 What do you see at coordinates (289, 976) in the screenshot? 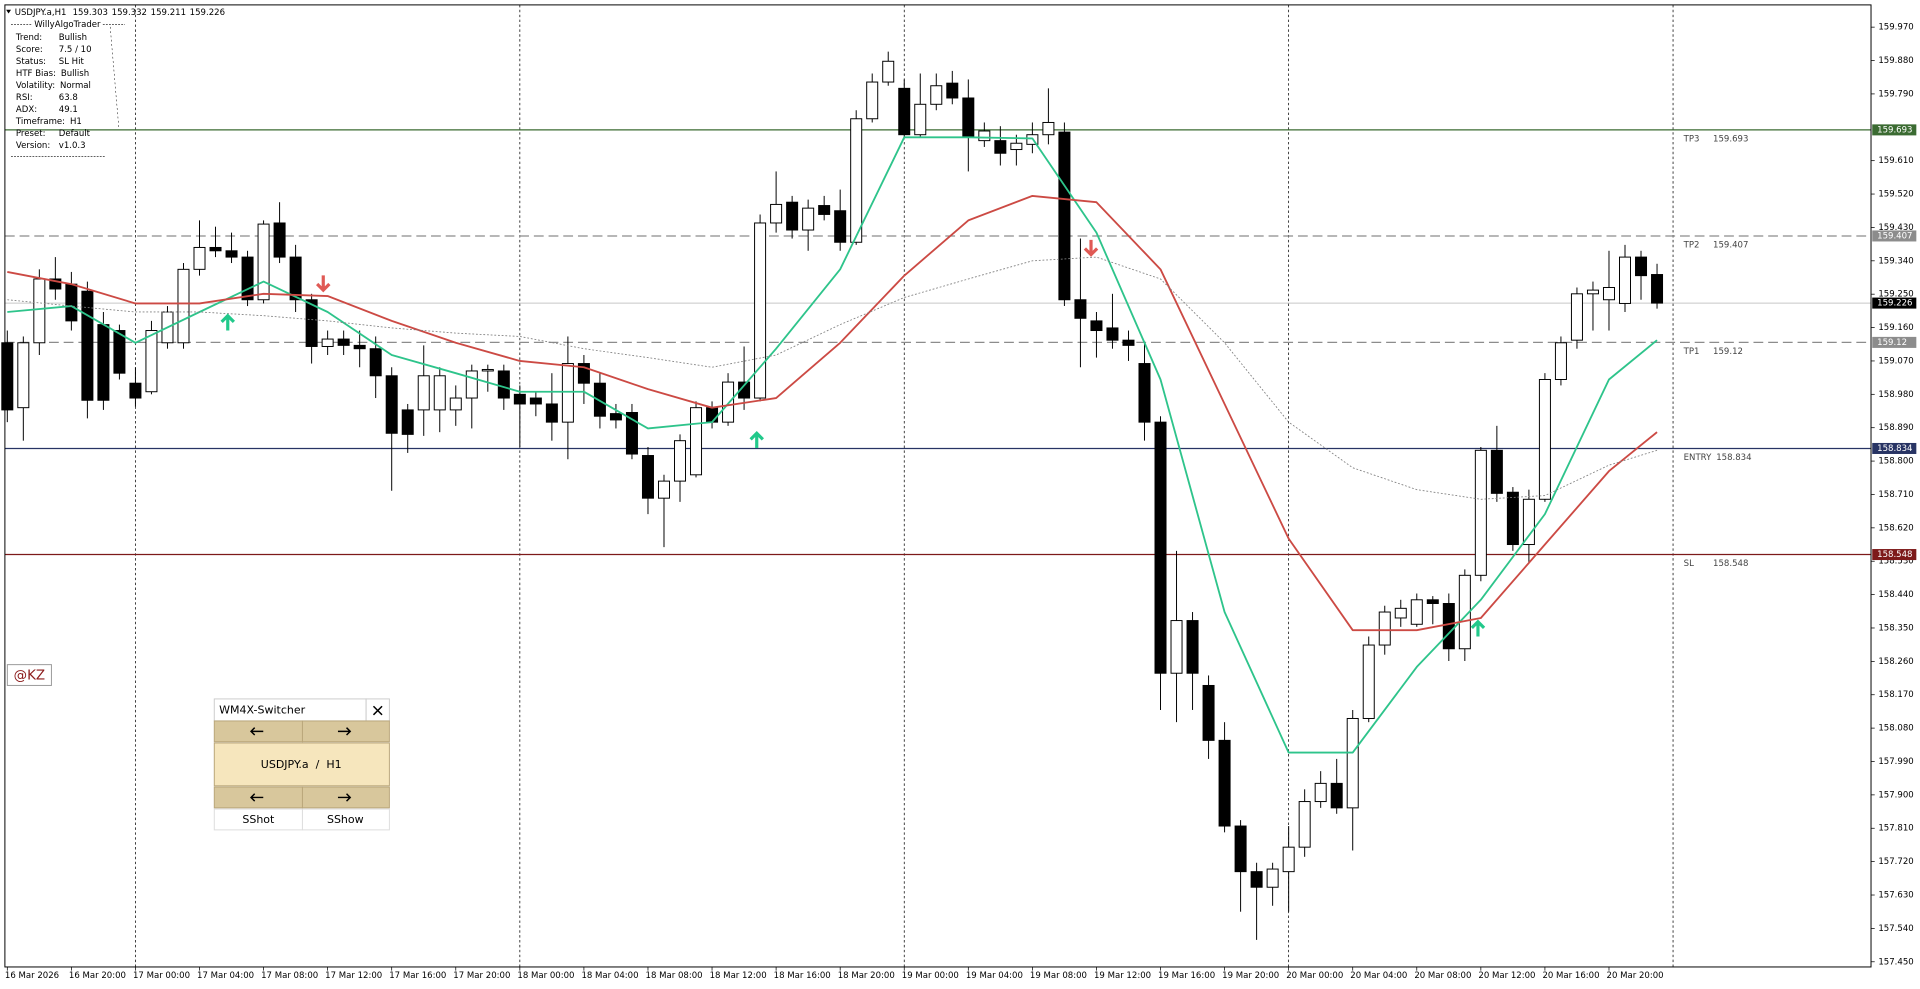
I see `x-tick-label: 17 Mar 08:00` at bounding box center [289, 976].